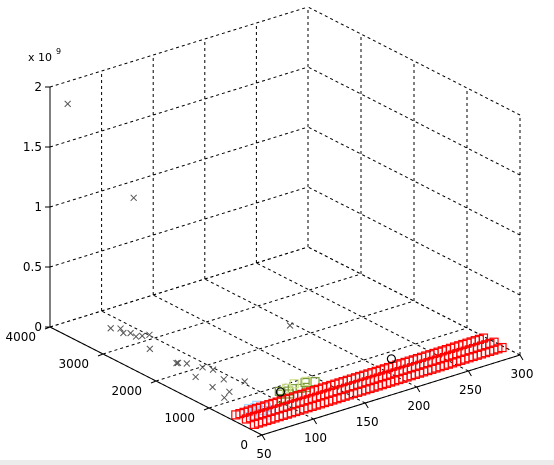  Describe the element at coordinates (244, 445) in the screenshot. I see `y-tick-label: 0` at that location.